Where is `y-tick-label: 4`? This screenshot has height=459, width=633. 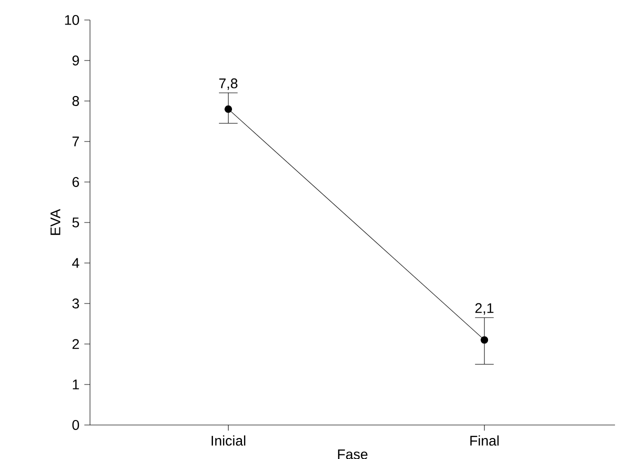
y-tick-label: 4 is located at coordinates (76, 263).